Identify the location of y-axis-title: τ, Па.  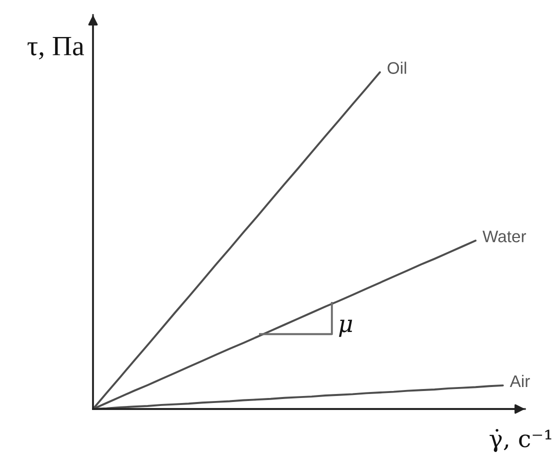
(56, 48).